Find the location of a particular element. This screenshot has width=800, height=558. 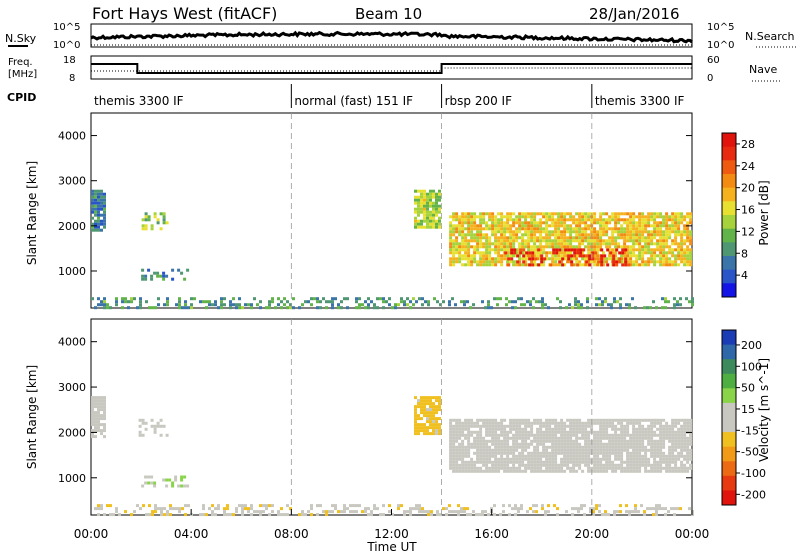

y-tick-label: 3000 is located at coordinates (72, 181).